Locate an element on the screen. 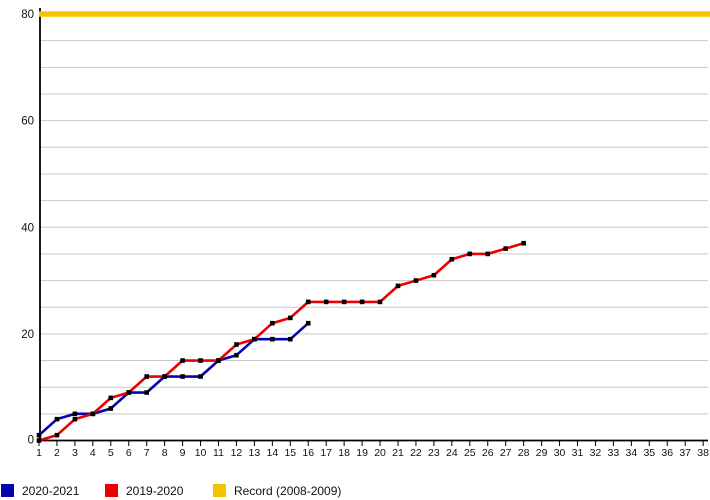  x-axis-label-6: 6 is located at coordinates (129, 453).